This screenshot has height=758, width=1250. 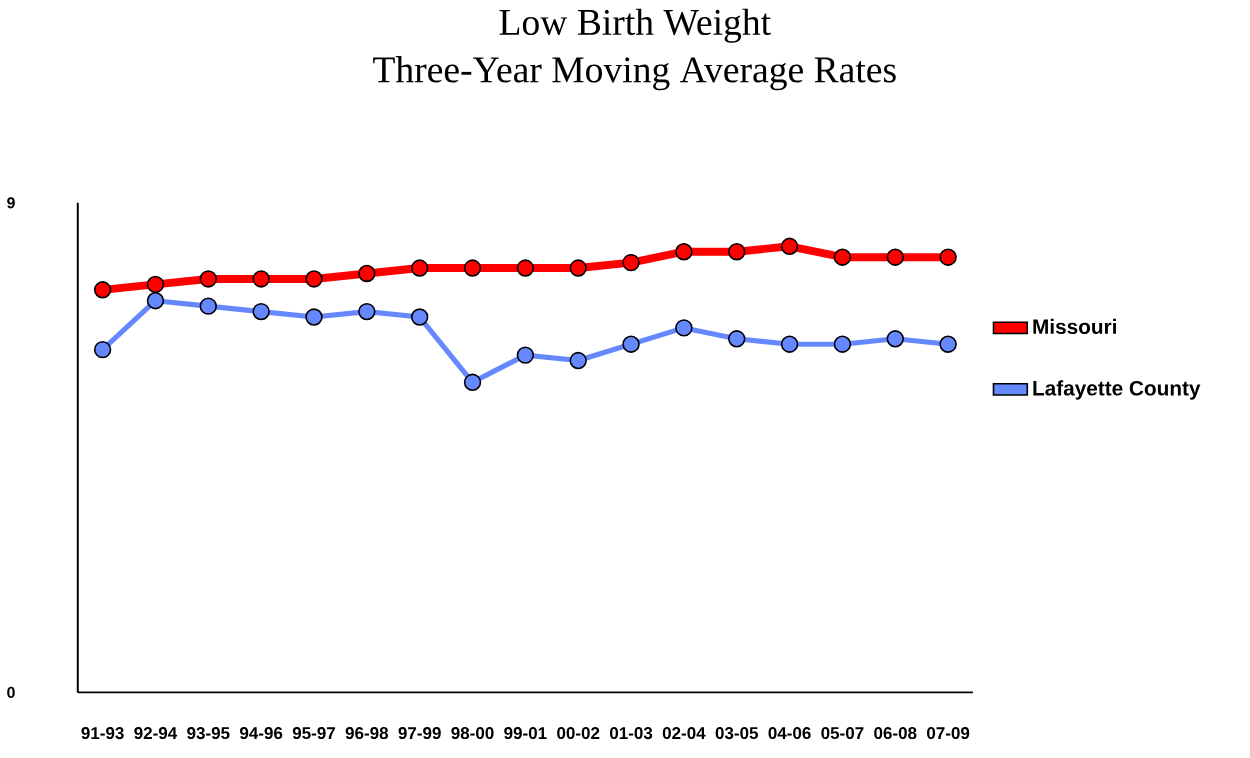 What do you see at coordinates (634, 73) in the screenshot?
I see `chart-subtitle: Three-Year Moving Average Rates` at bounding box center [634, 73].